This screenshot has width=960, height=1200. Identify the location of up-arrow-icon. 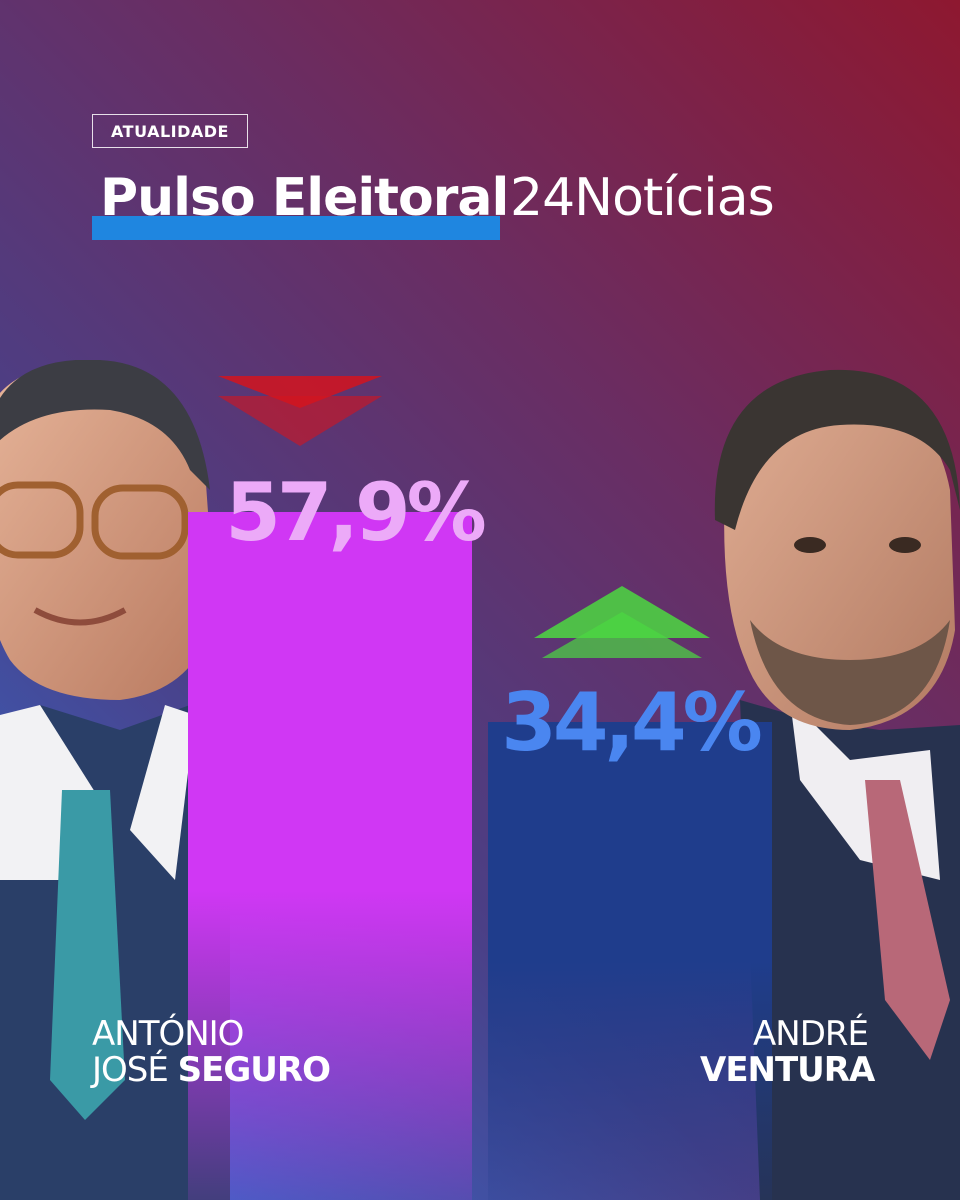
(622, 622).